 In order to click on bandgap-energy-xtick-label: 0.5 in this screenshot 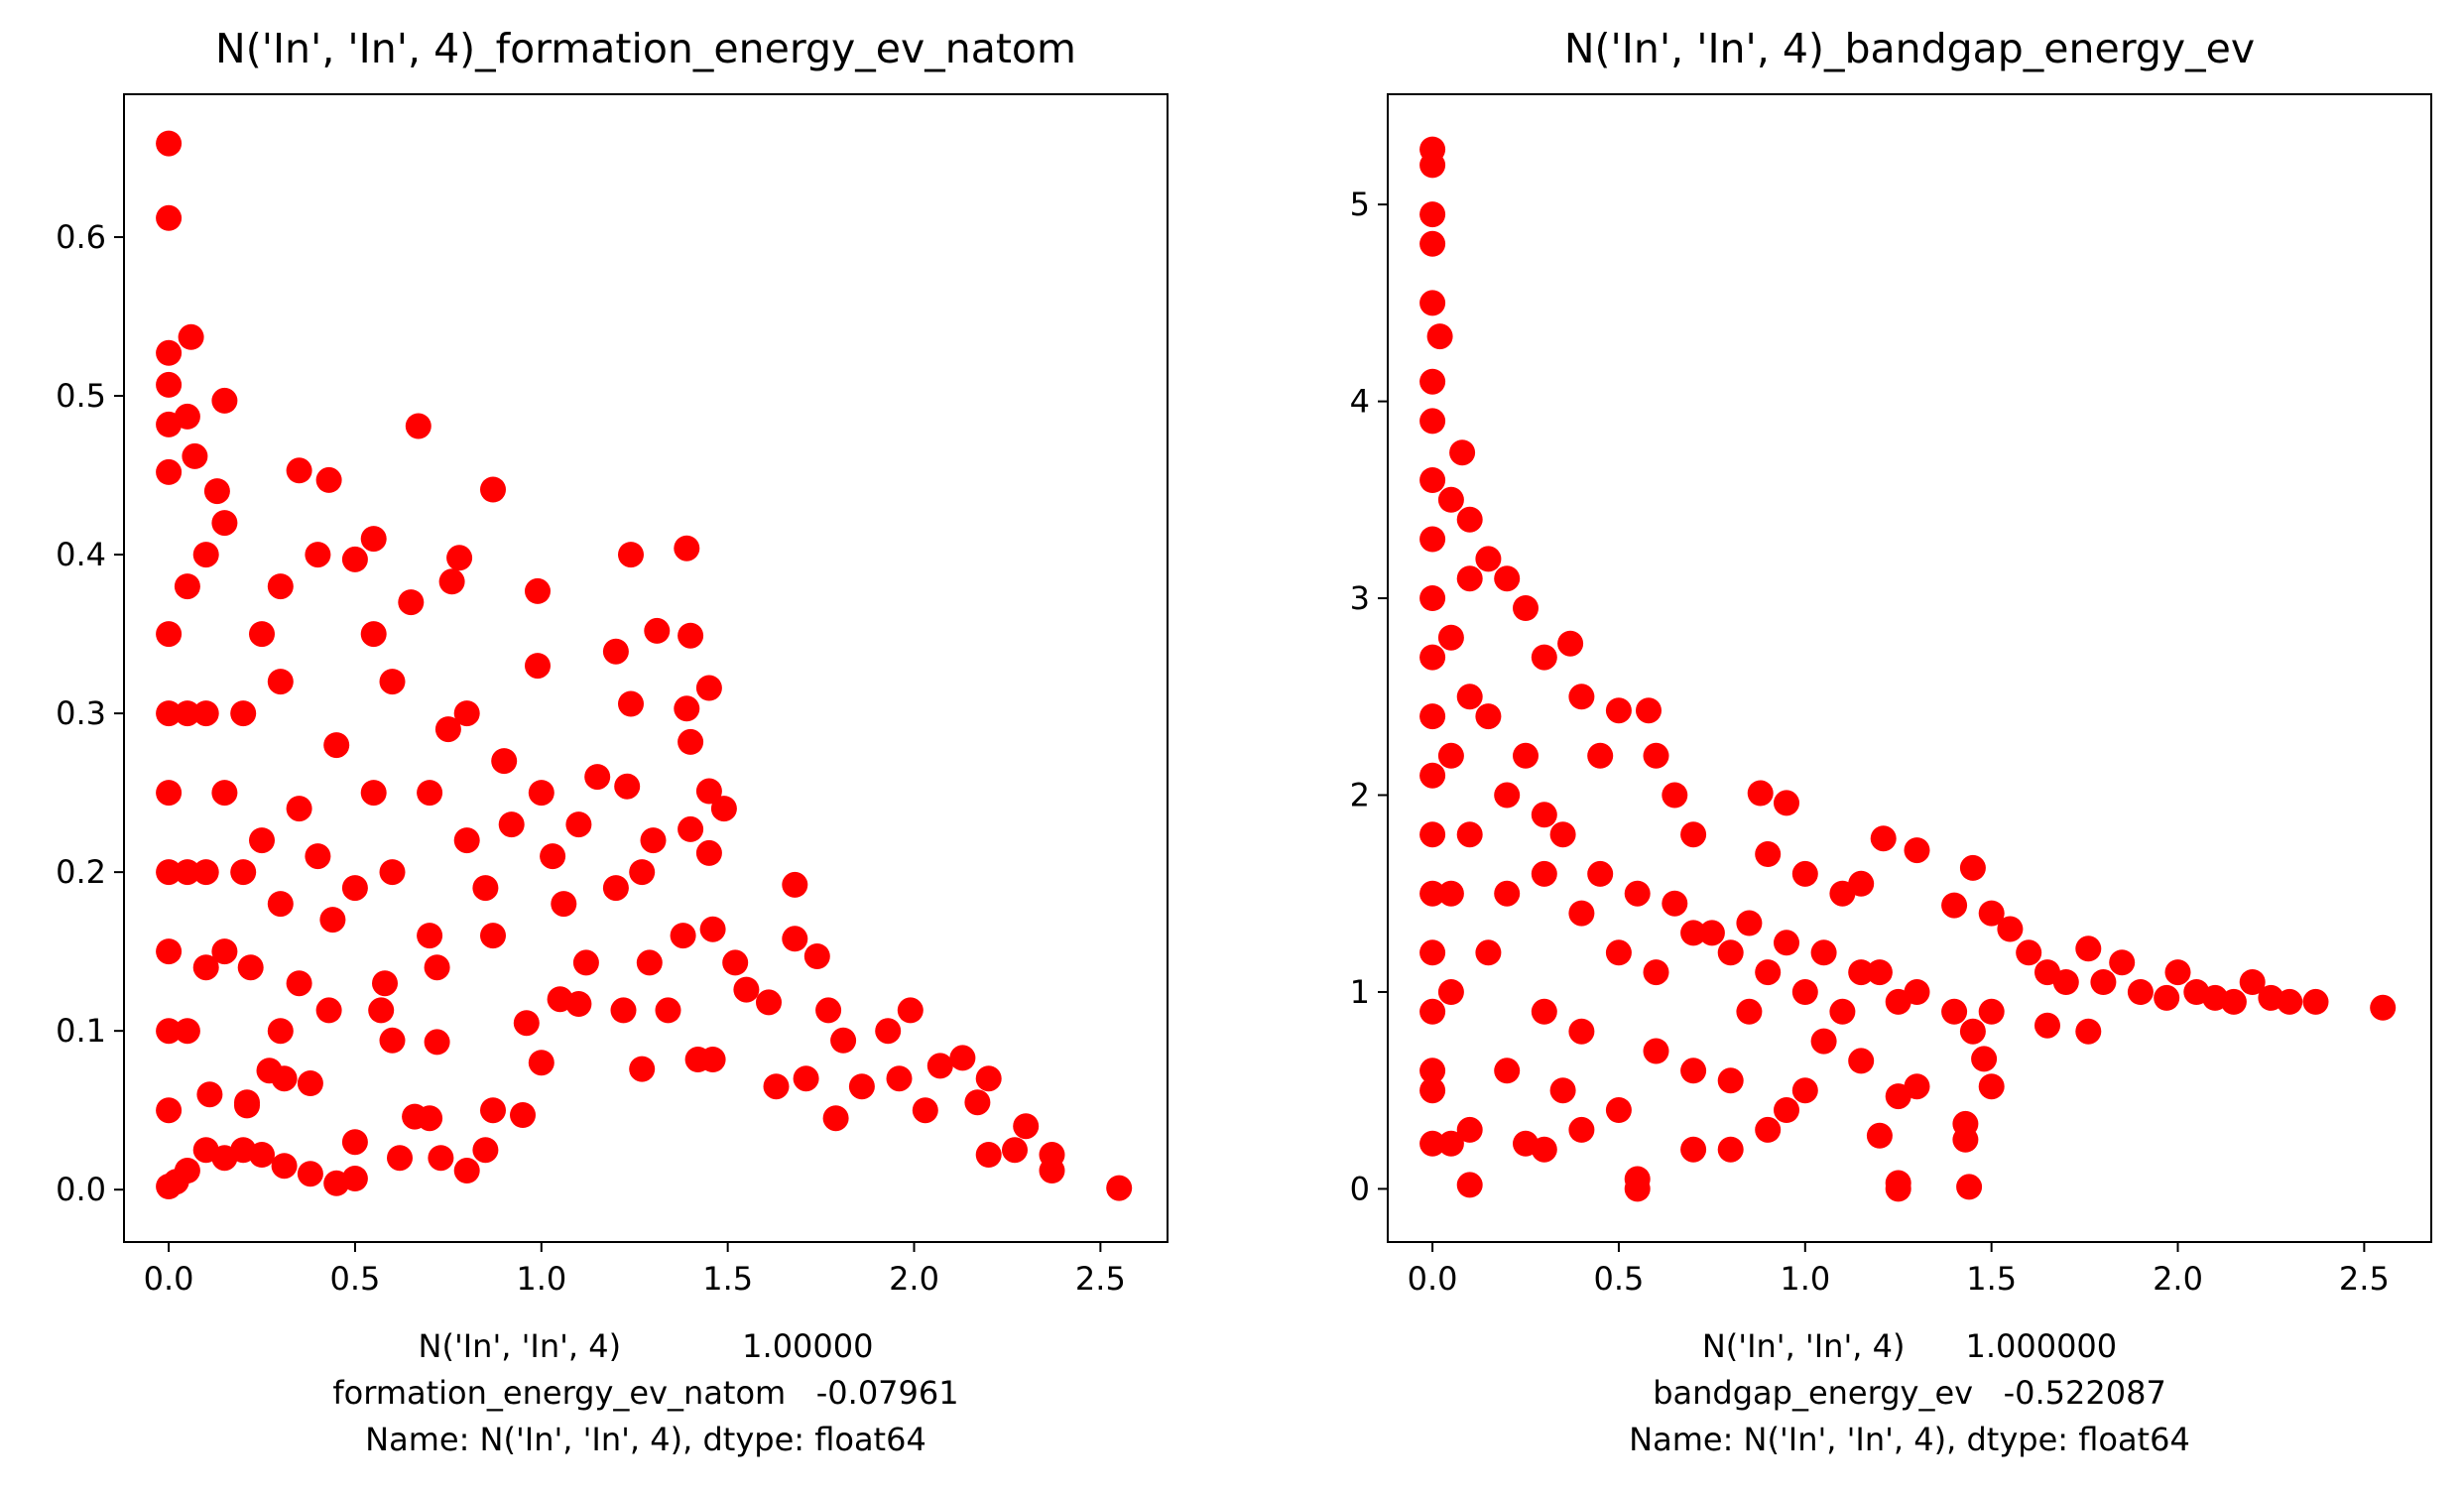, I will do `click(1618, 1279)`.